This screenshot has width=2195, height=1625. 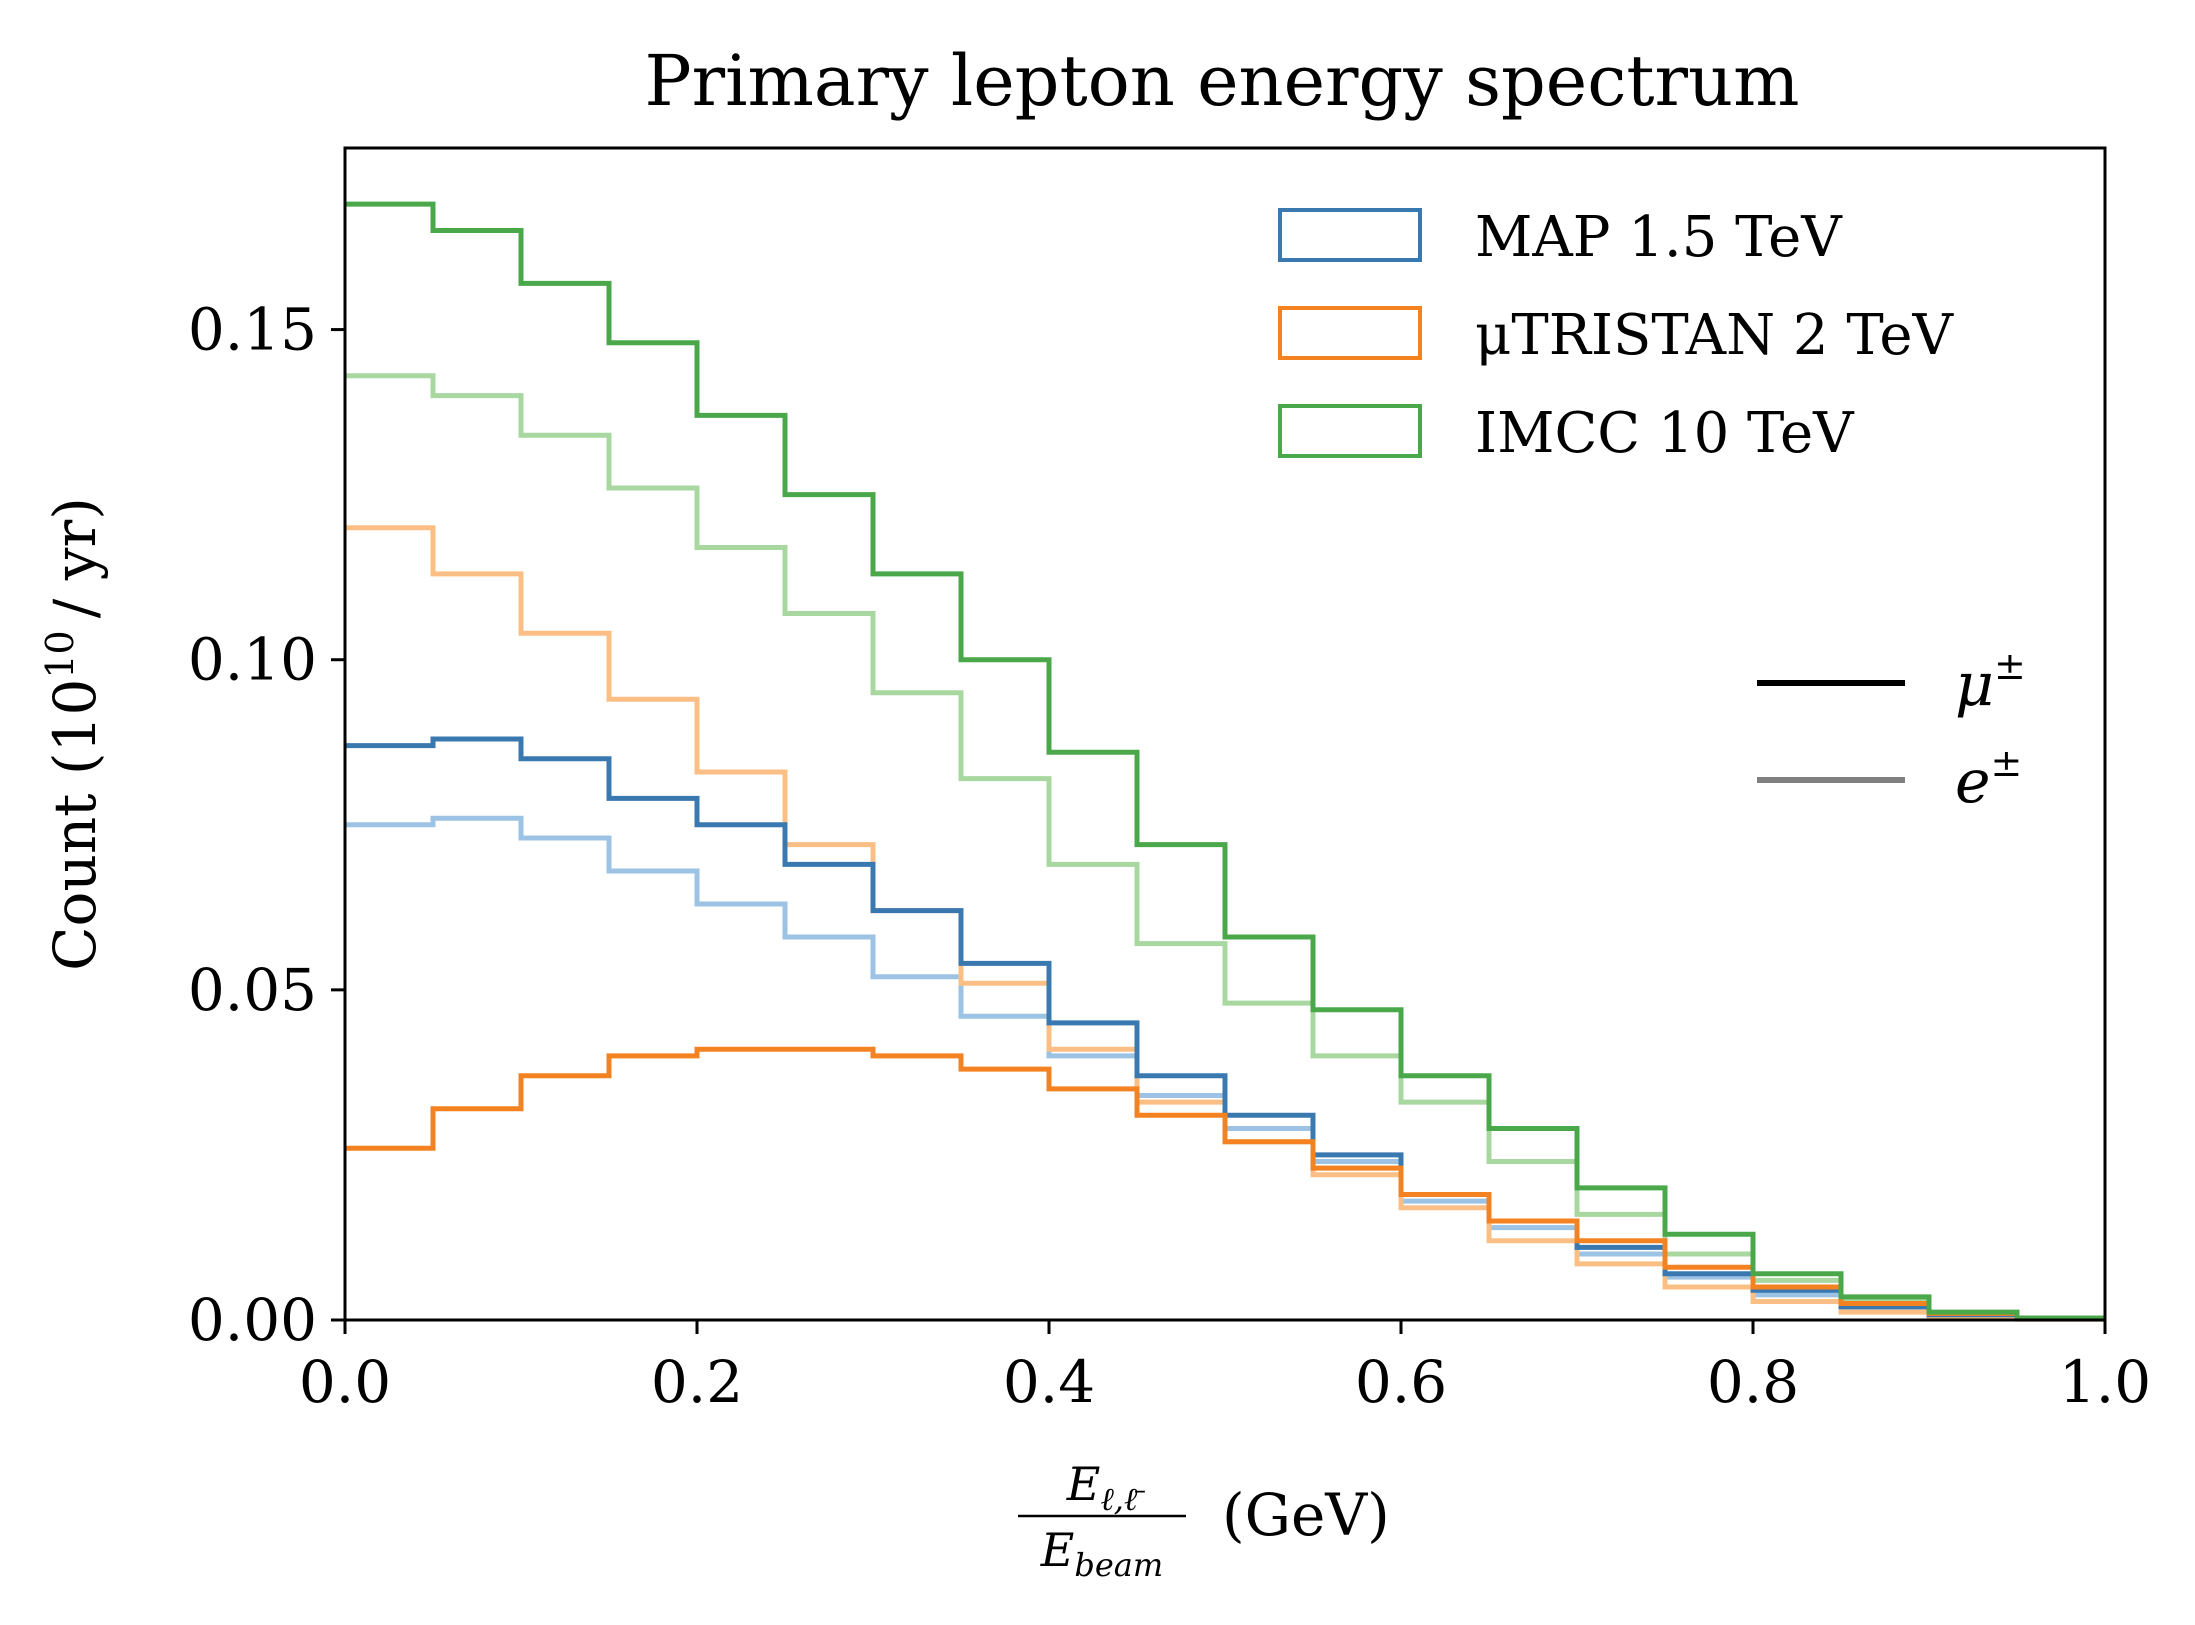 I want to click on series-line--tristan-2-tev-muon, so click(x=1225, y=1183).